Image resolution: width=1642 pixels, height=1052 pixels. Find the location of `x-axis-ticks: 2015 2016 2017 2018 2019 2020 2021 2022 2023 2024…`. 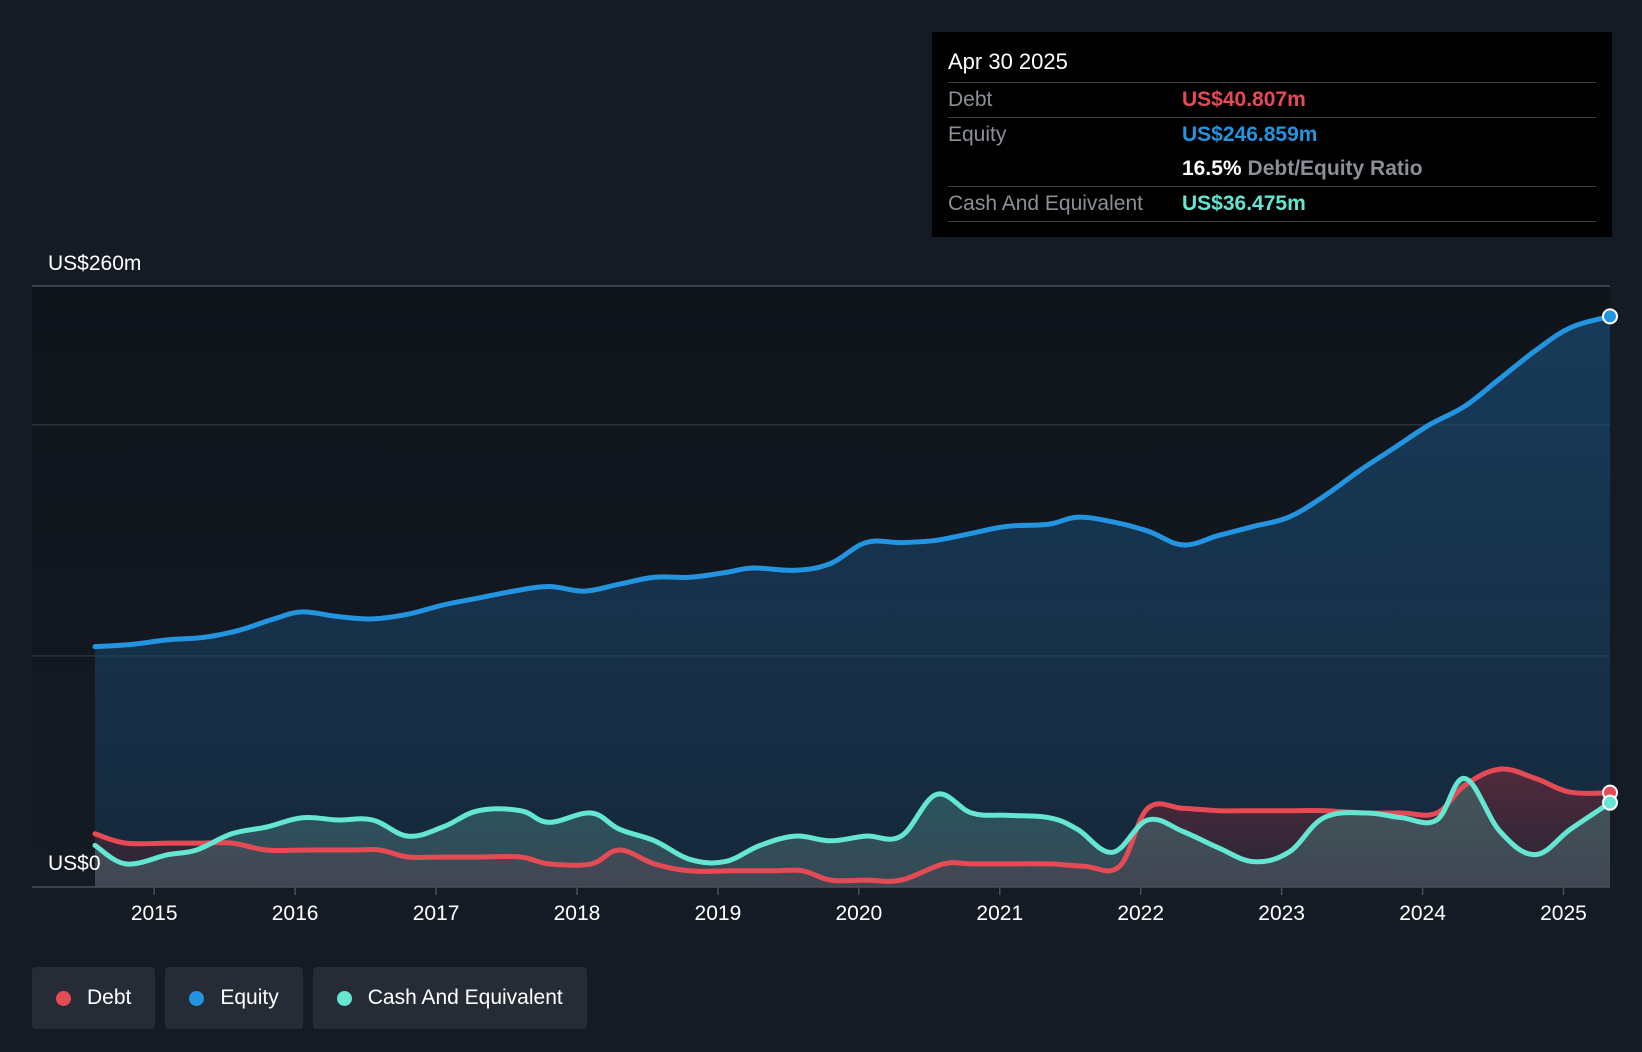

x-axis-ticks: 2015 2016 2017 2018 2019 2020 2021 2022 2023 2024… is located at coordinates (859, 906).